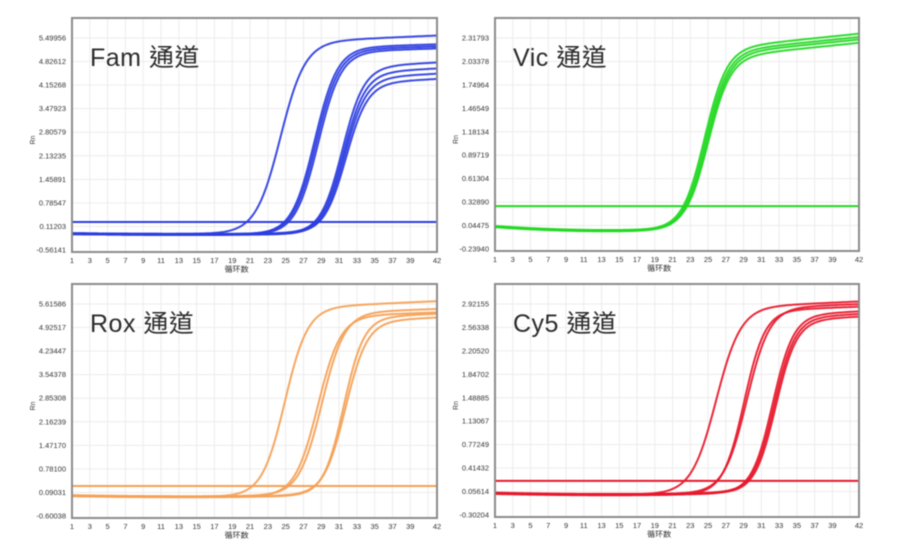 The width and height of the screenshot is (900, 550). I want to click on y-tick-label: 1.45891, so click(52, 179).